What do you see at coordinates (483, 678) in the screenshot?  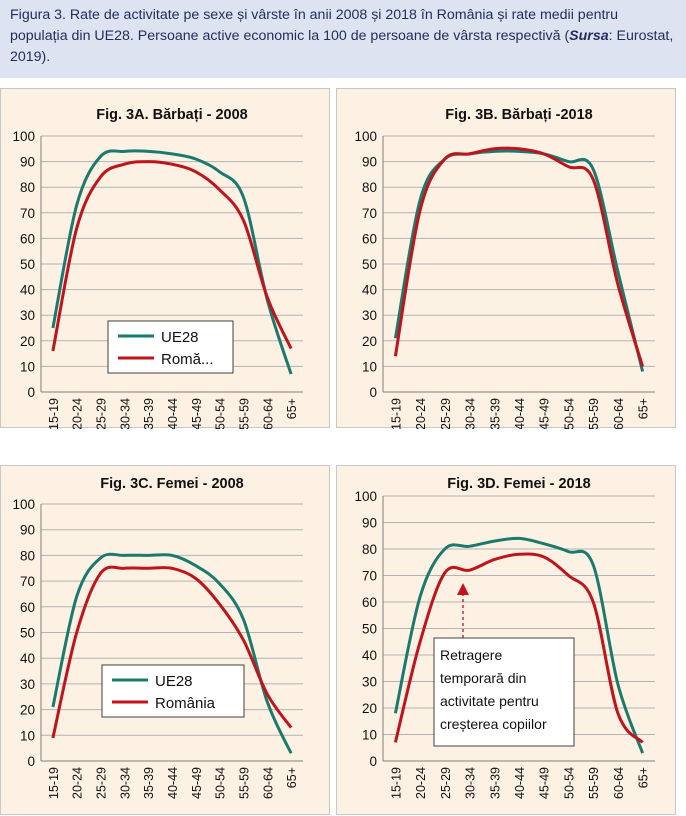 I see `annotation-text: temporară din` at bounding box center [483, 678].